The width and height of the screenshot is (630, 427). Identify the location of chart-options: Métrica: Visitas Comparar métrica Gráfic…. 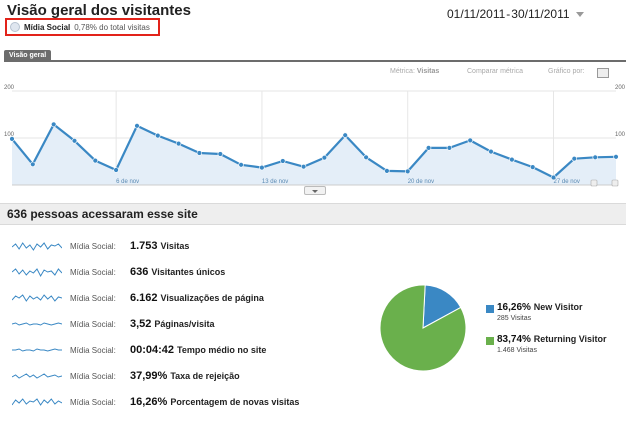
(504, 74).